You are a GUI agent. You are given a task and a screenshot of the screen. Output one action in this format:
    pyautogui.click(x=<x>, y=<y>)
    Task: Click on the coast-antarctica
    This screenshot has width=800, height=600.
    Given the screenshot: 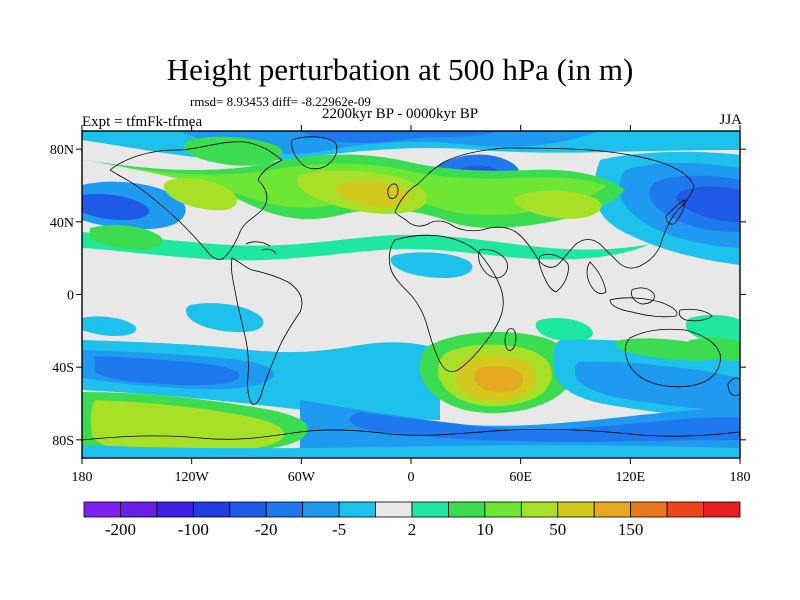 What is the action you would take?
    pyautogui.click(x=411, y=434)
    